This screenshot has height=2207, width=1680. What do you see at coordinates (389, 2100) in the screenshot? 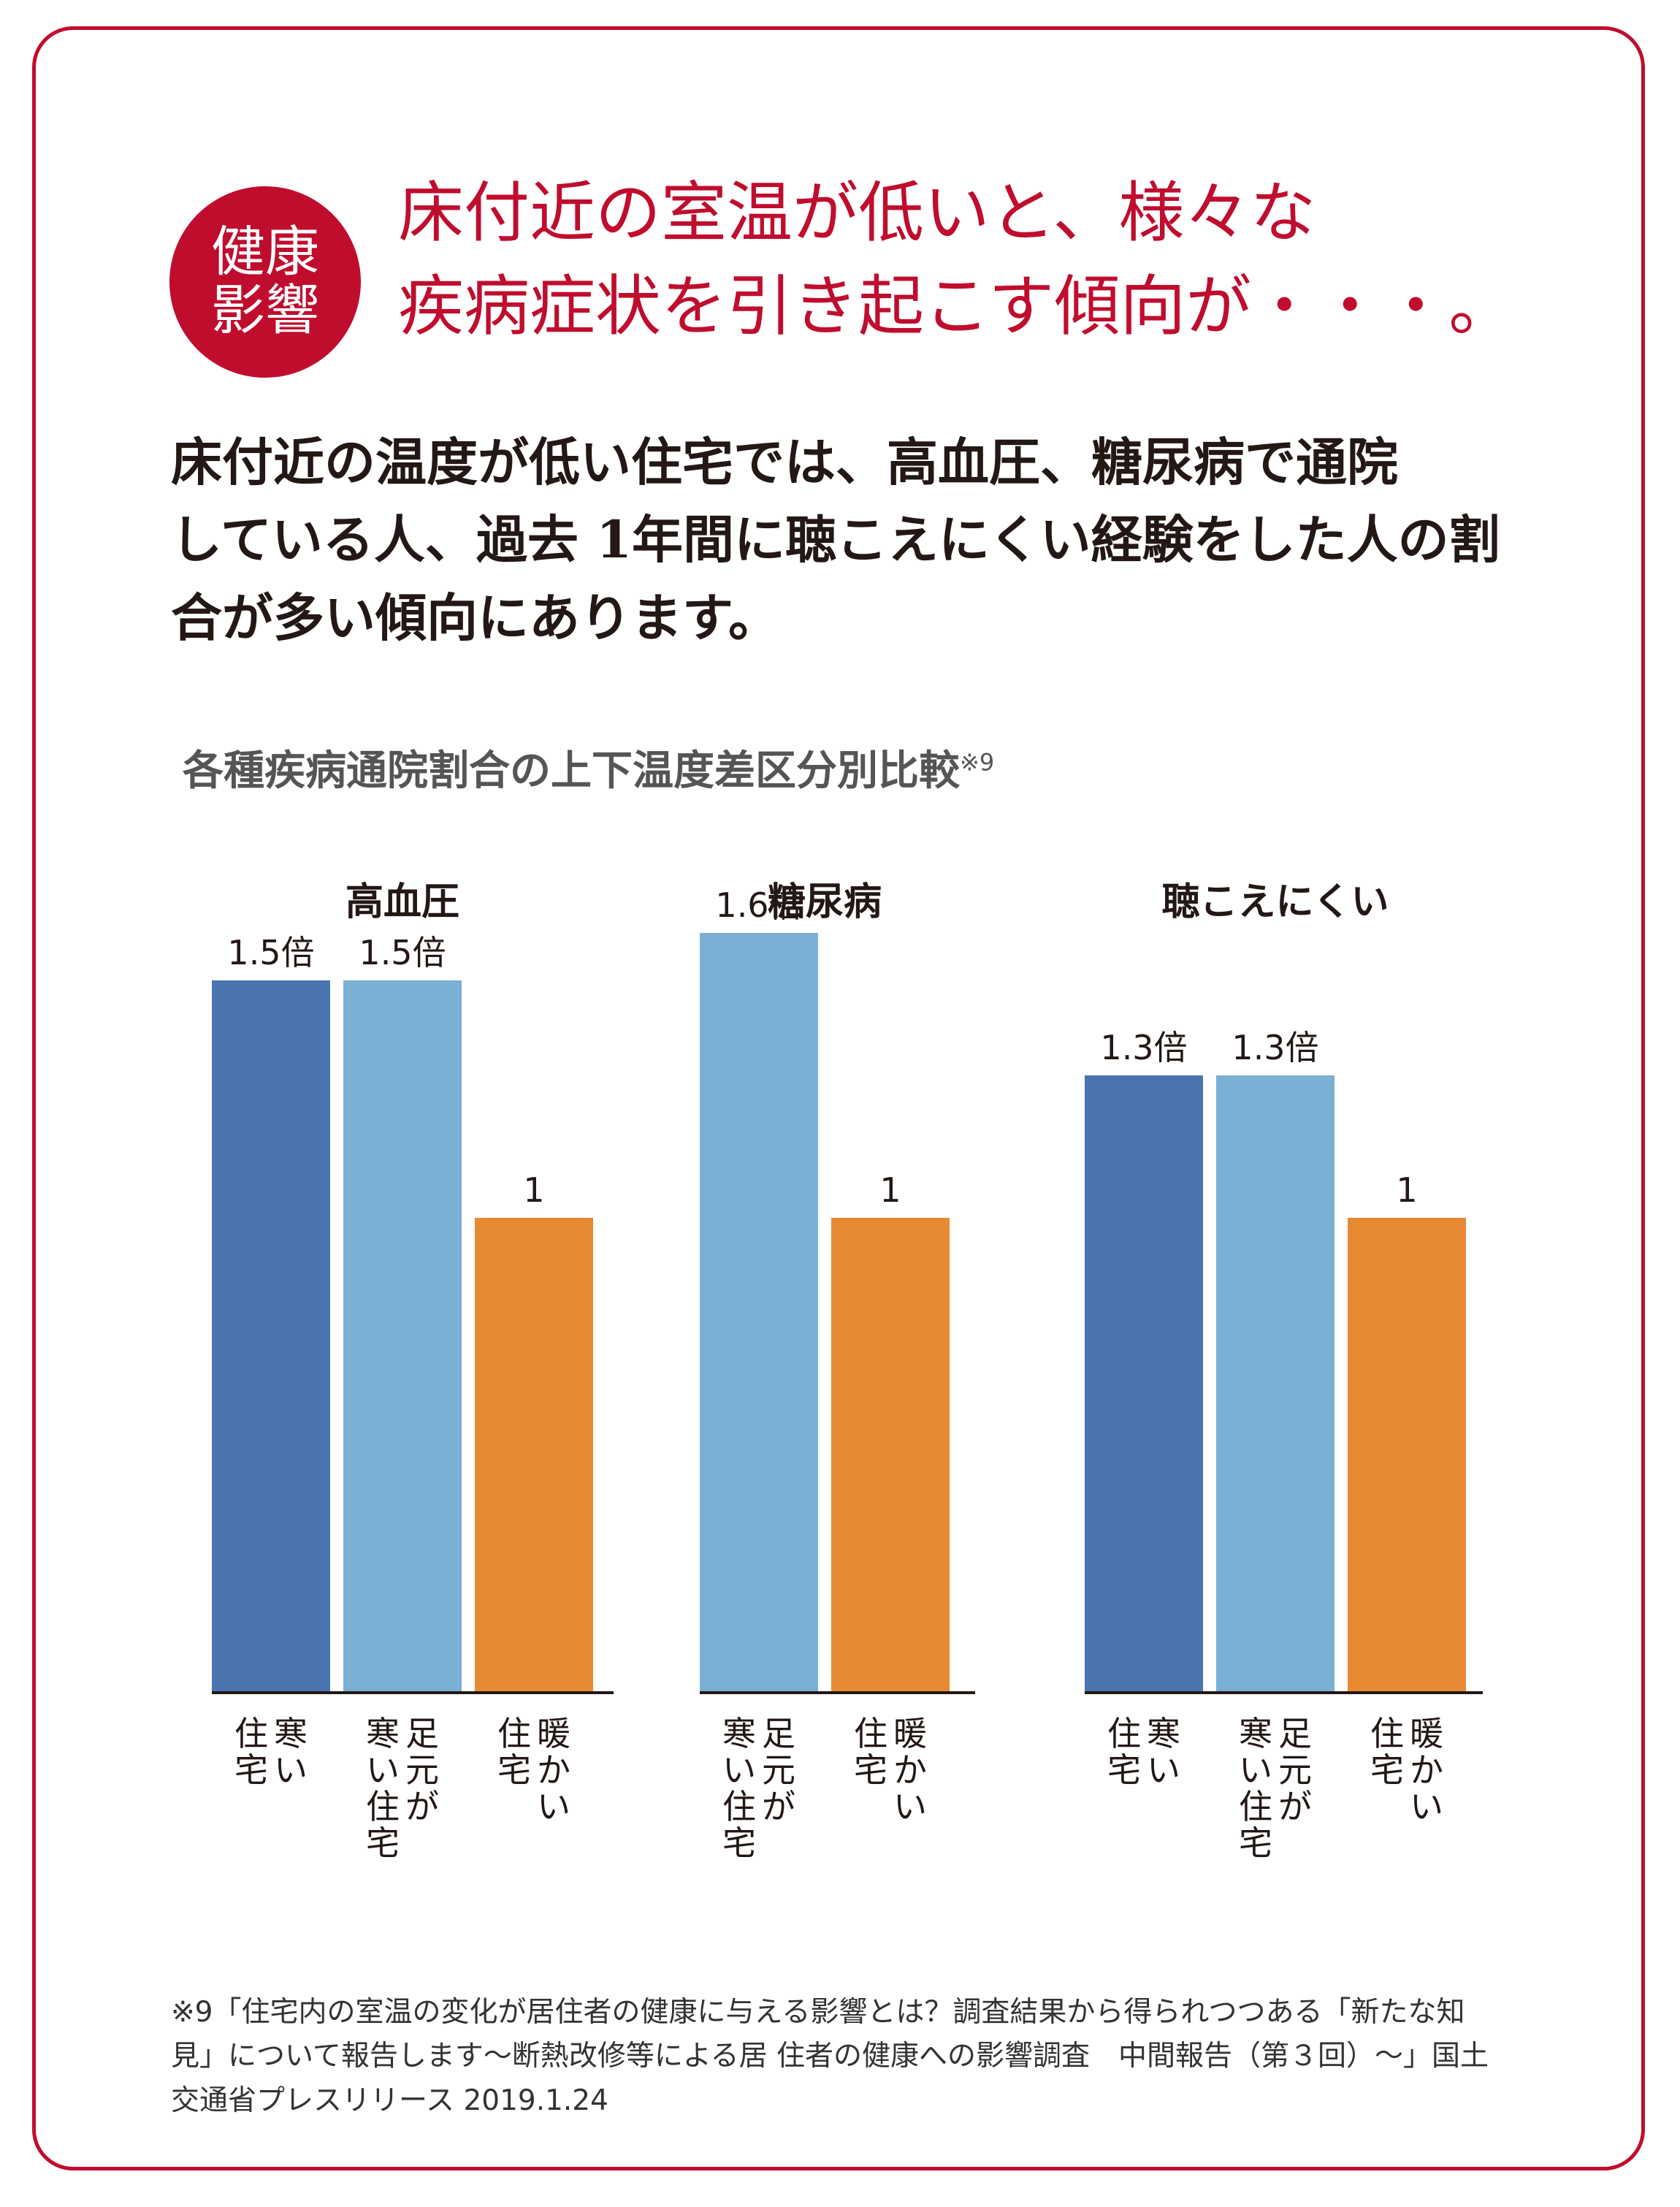
I see `footnote-line-3: 交通省プレスリリース 2019.1.24` at bounding box center [389, 2100].